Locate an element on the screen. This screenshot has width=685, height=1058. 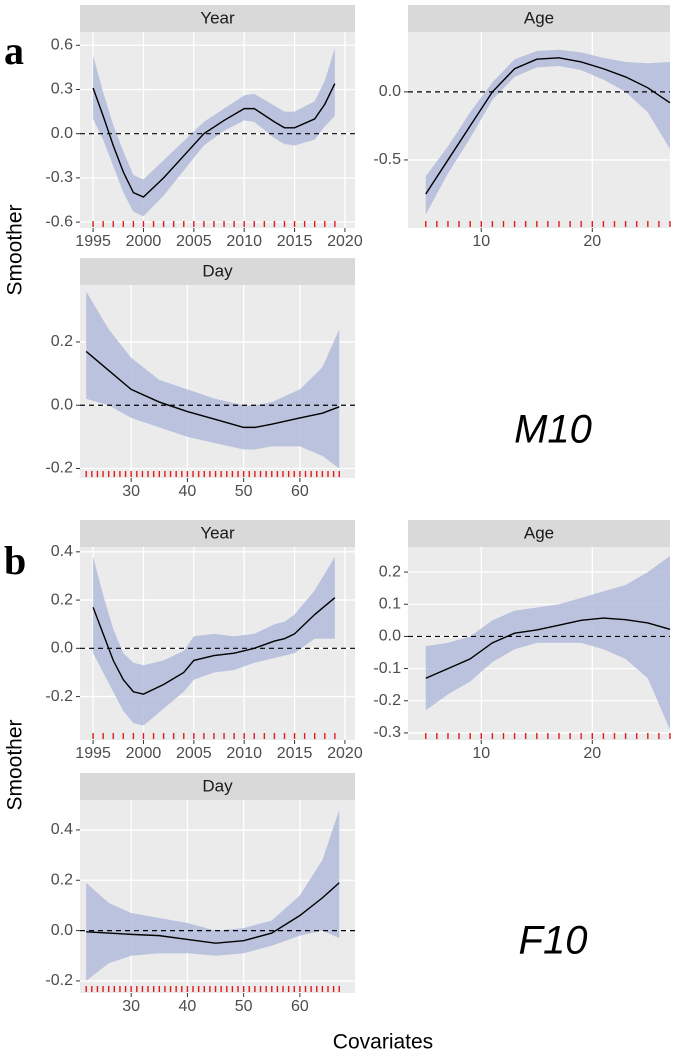
model-label: M10 is located at coordinates (553, 430).